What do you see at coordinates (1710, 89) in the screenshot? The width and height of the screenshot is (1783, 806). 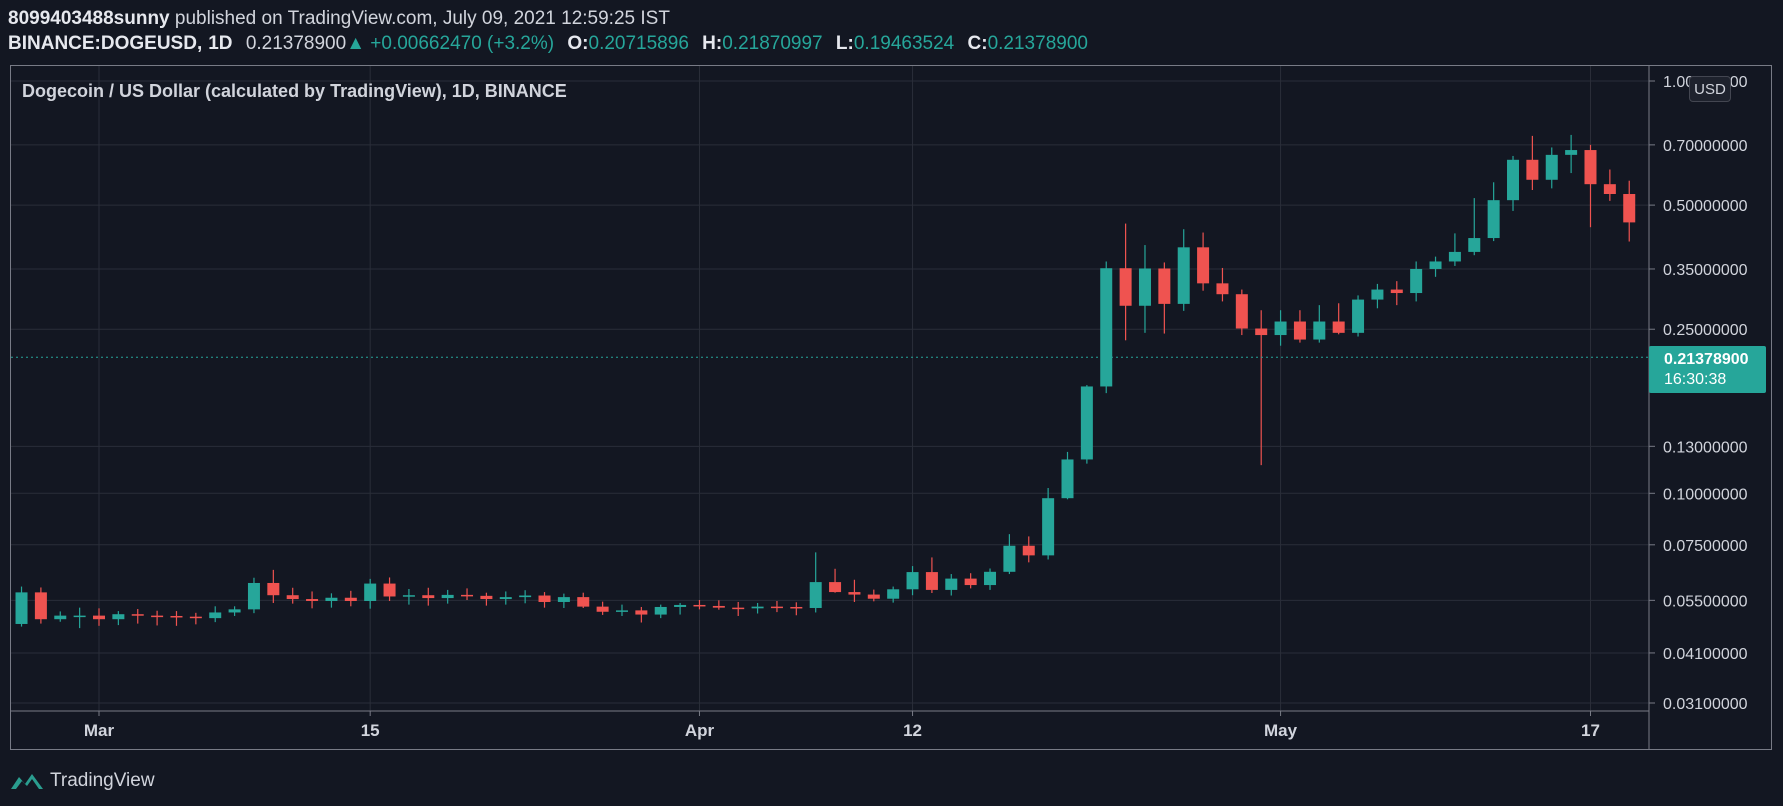 I see `currency-badge: USD` at bounding box center [1710, 89].